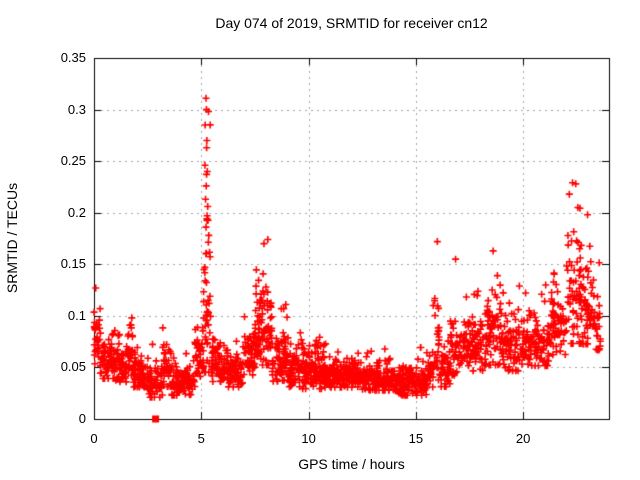 This screenshot has width=640, height=480. Describe the element at coordinates (82, 418) in the screenshot. I see `y-tick-label: 0` at that location.